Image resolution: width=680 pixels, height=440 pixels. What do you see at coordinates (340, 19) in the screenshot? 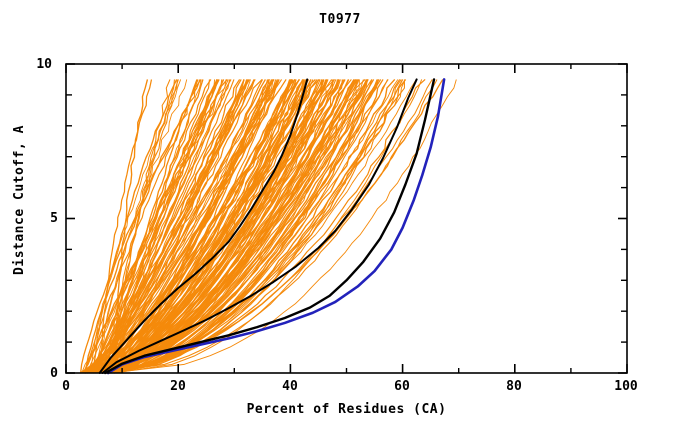
I see `chart-title: T0977` at bounding box center [340, 19].